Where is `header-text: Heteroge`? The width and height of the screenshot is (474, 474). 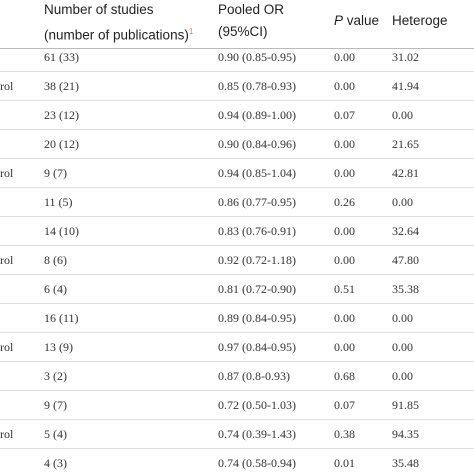 header-text: Heteroge is located at coordinates (420, 20).